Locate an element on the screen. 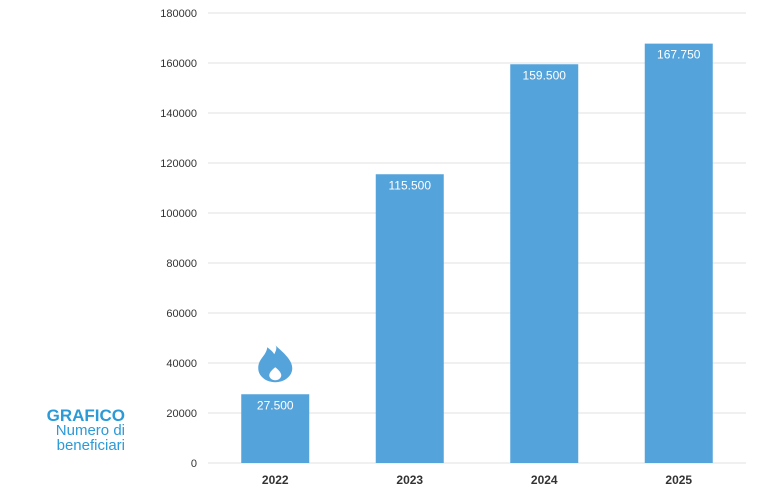 Image resolution: width=763 pixels, height=489 pixels. side-label-subtitle-line1: Numero di is located at coordinates (90, 430).